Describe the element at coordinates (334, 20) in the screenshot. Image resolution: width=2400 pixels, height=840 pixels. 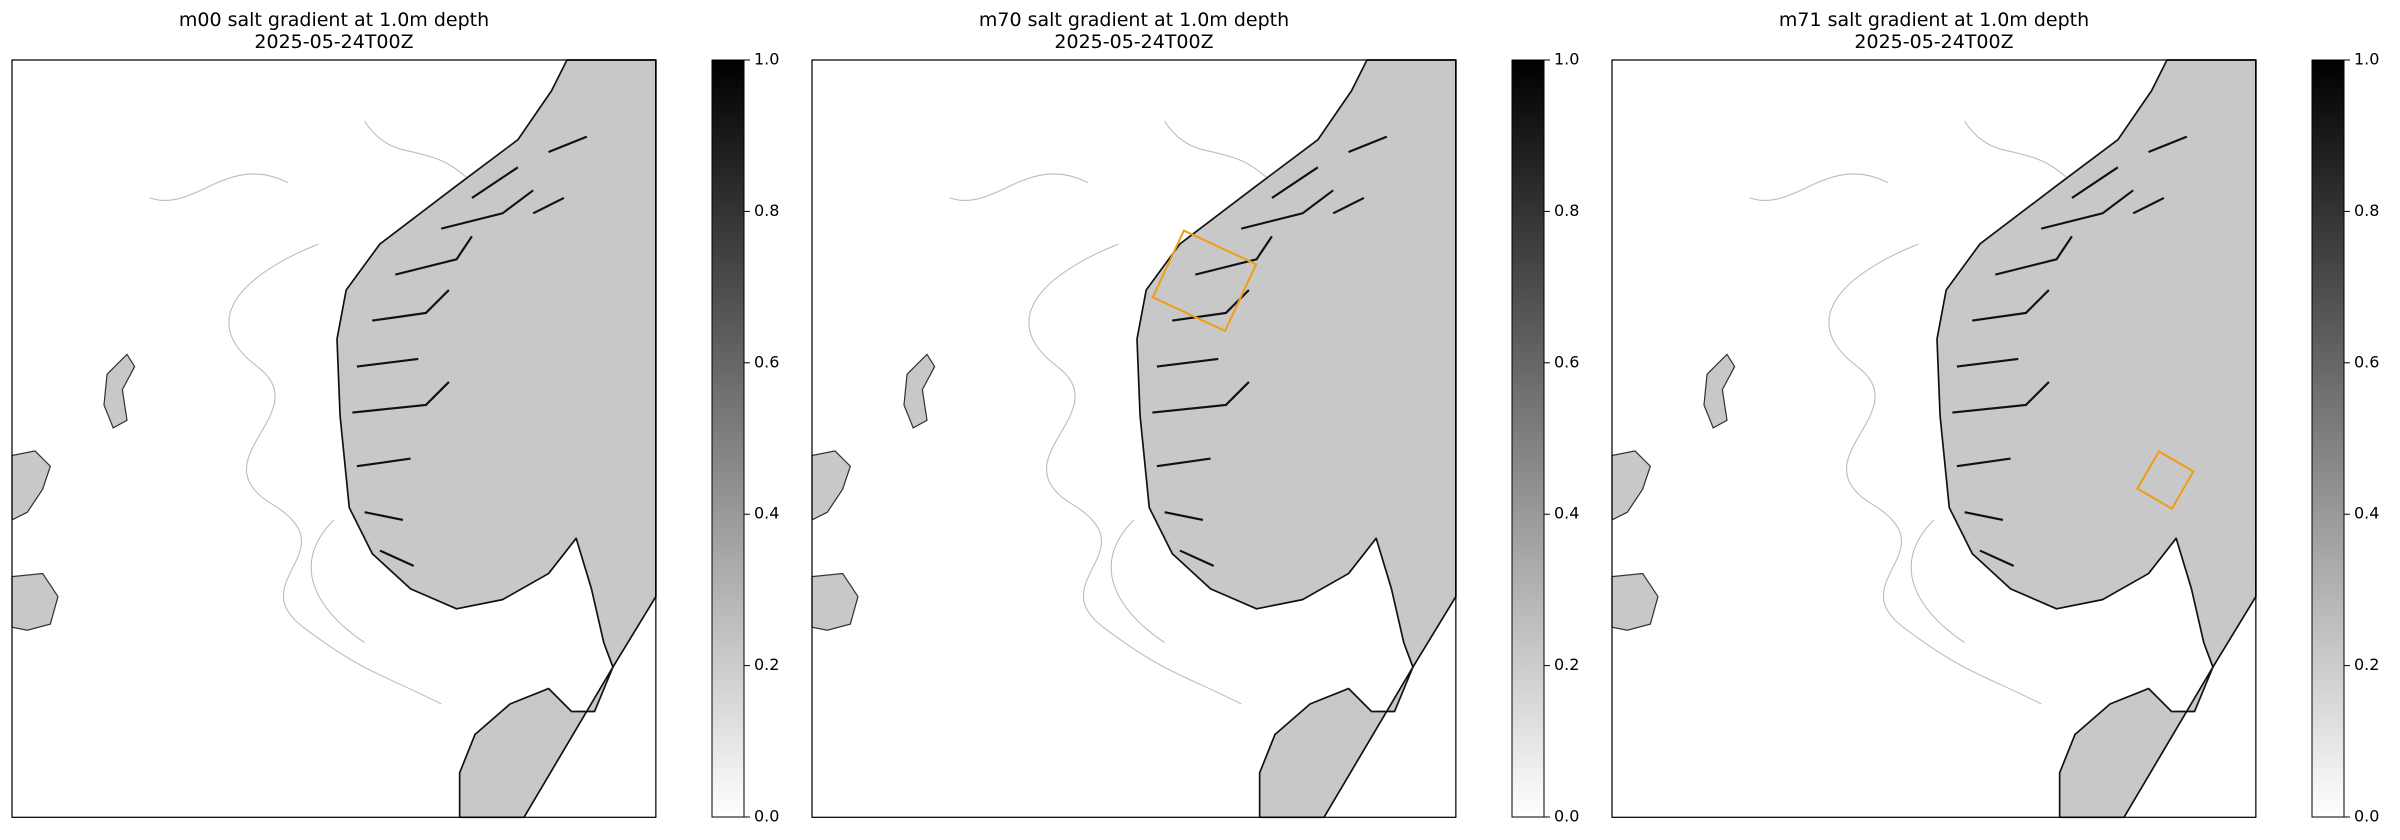
I see `panel-title: m00 salt gradient at 1.0m depth` at that location.